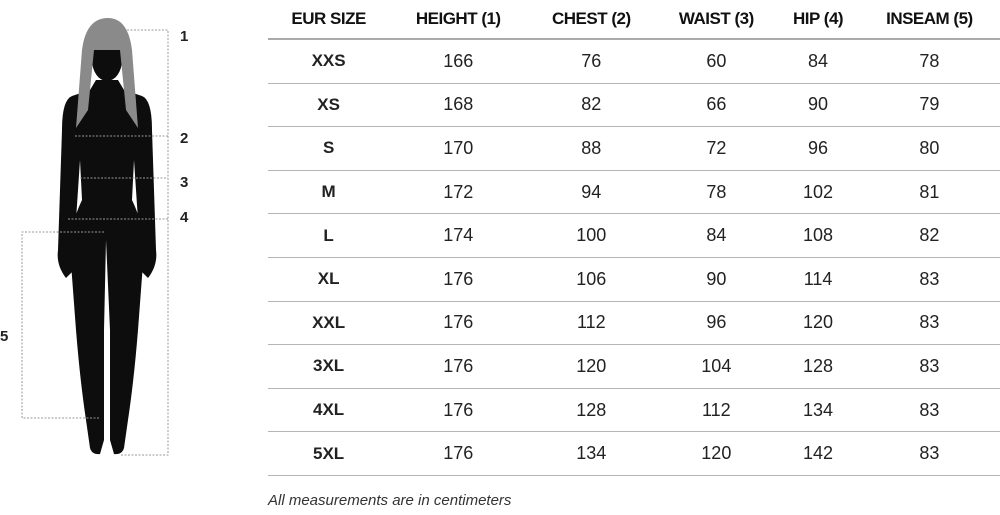 This screenshot has width=1000, height=515. Describe the element at coordinates (329, 366) in the screenshot. I see `size-cell: 3XL` at that location.